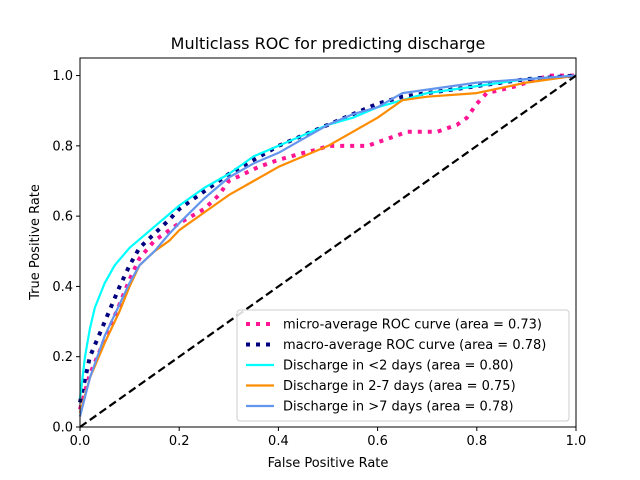 This screenshot has width=640, height=480. I want to click on x-tick-label: 0.0, so click(80, 441).